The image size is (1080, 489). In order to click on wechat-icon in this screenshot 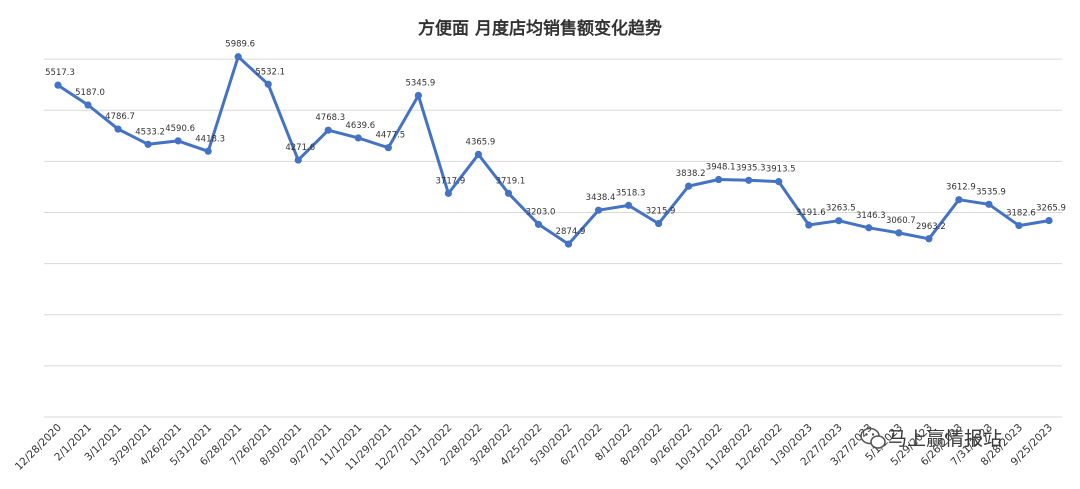, I will do `click(873, 438)`.